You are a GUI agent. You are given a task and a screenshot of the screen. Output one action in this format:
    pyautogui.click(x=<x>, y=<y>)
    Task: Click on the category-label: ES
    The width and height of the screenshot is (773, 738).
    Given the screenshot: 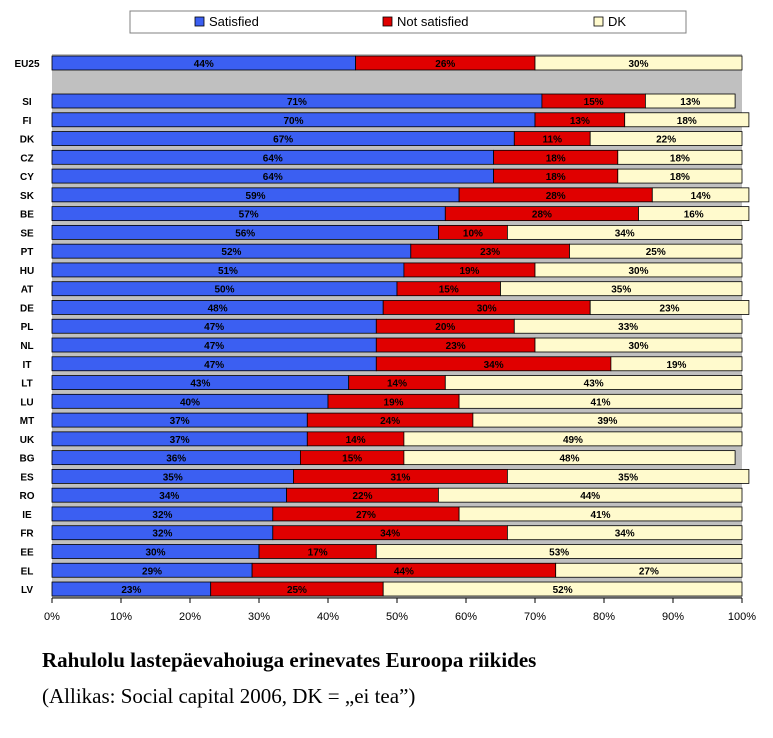 What is the action you would take?
    pyautogui.click(x=27, y=477)
    